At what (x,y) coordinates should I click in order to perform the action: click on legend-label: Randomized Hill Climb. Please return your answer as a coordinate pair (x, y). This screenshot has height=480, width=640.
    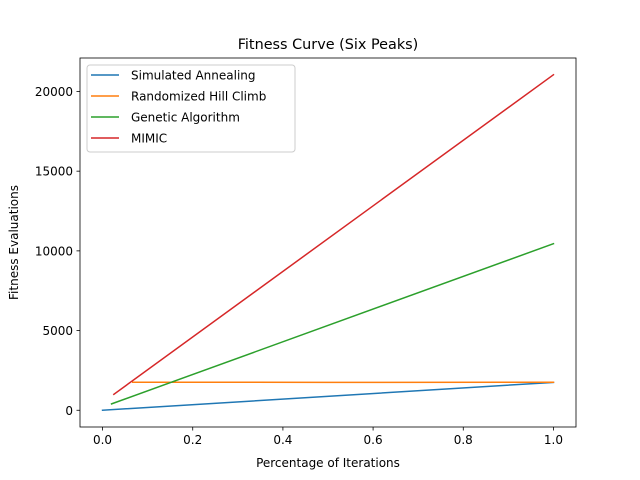
    Looking at the image, I should click on (198, 97).